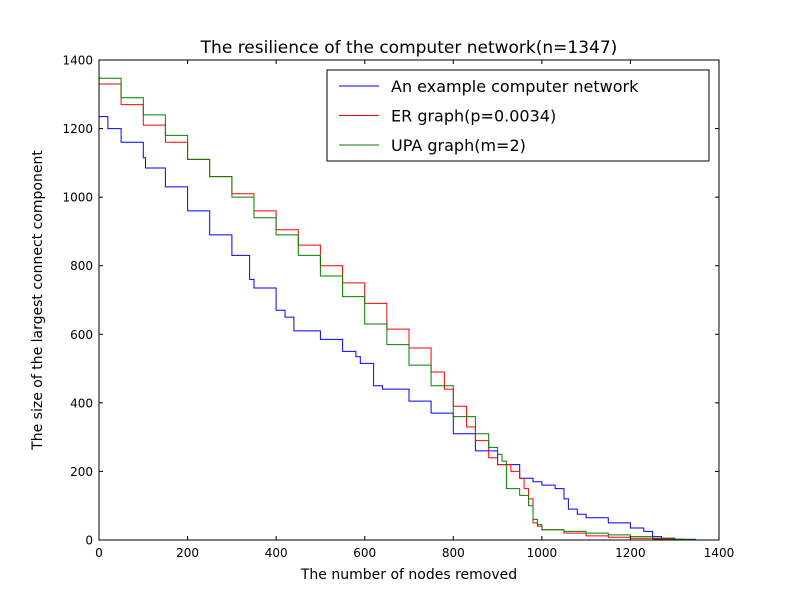 Image resolution: width=800 pixels, height=600 pixels. Describe the element at coordinates (515, 86) in the screenshot. I see `legend-label-0: An example computer network` at that location.